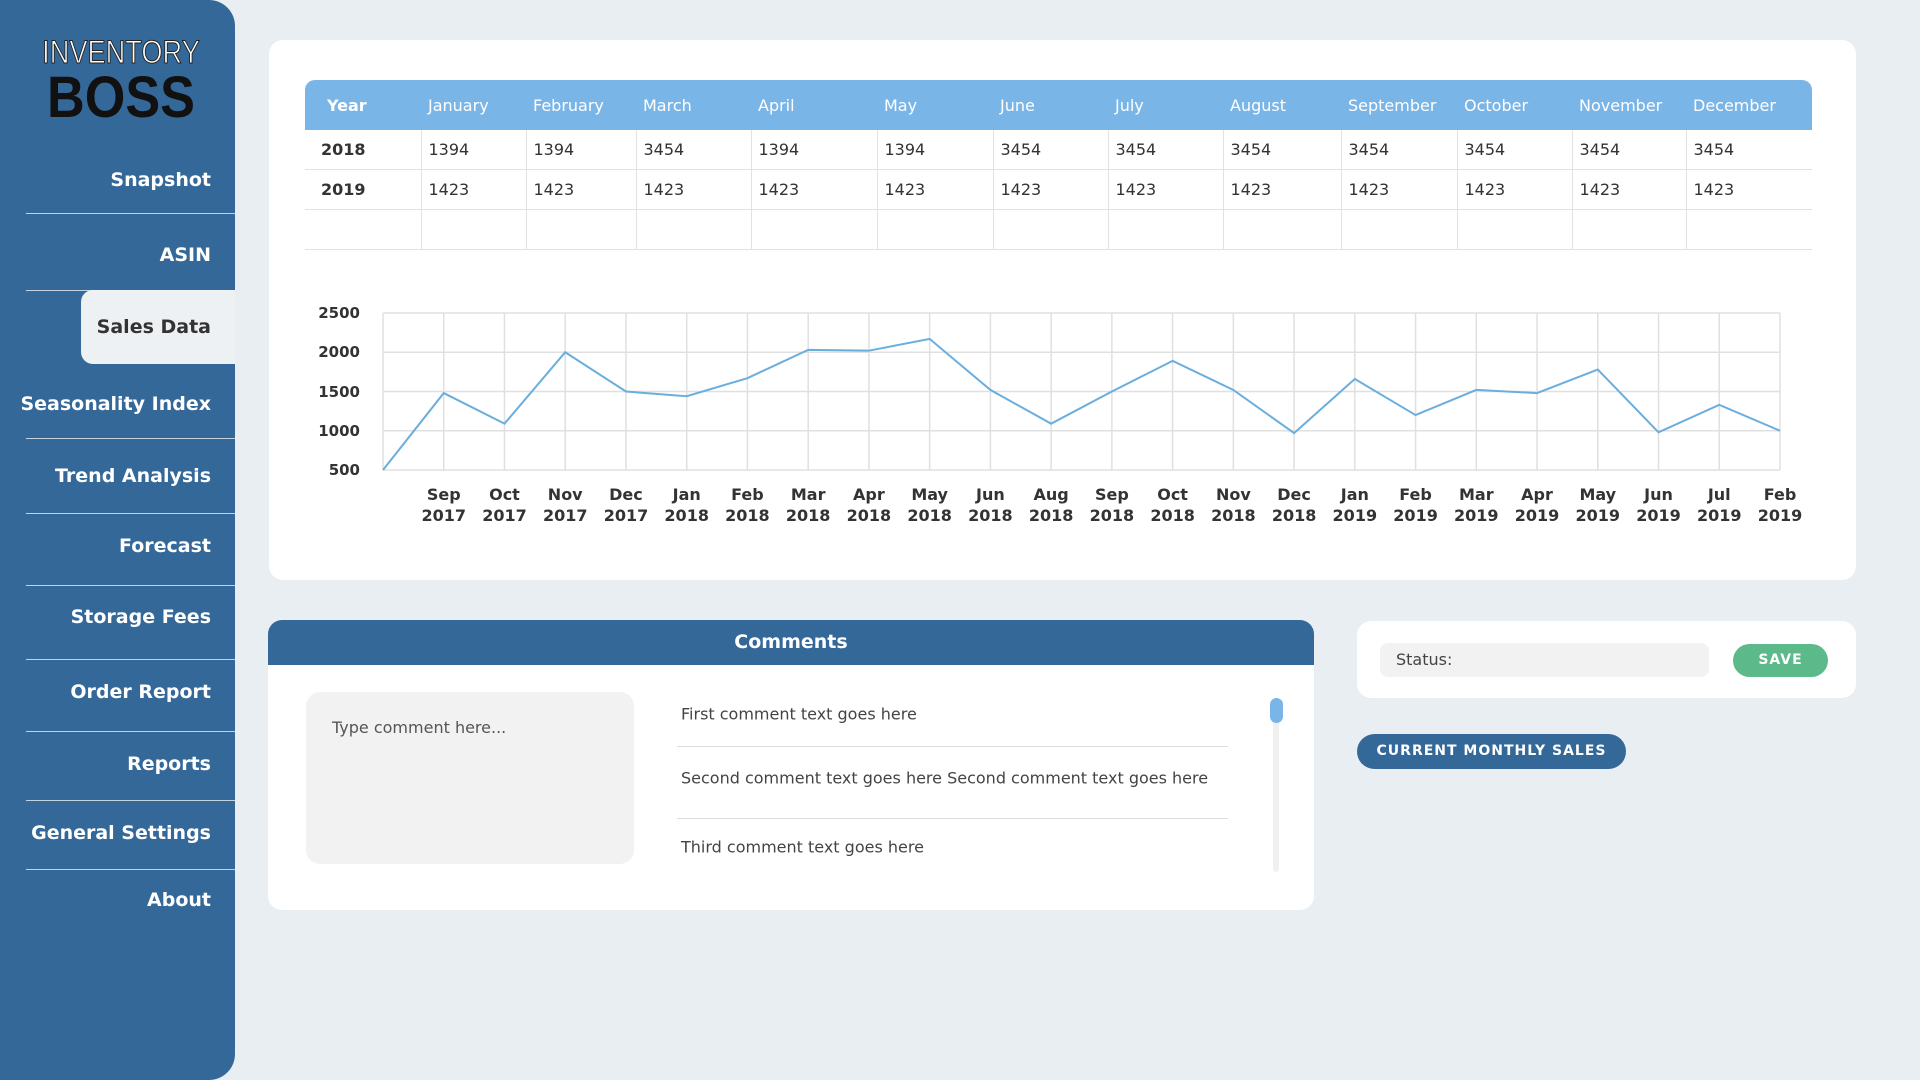  Describe the element at coordinates (160, 180) in the screenshot. I see `nav-item: Snapshot` at that location.